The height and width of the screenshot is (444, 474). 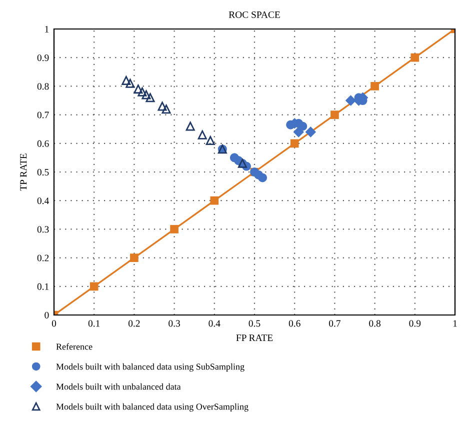 I want to click on x-tick-label: 0.6, so click(x=294, y=323).